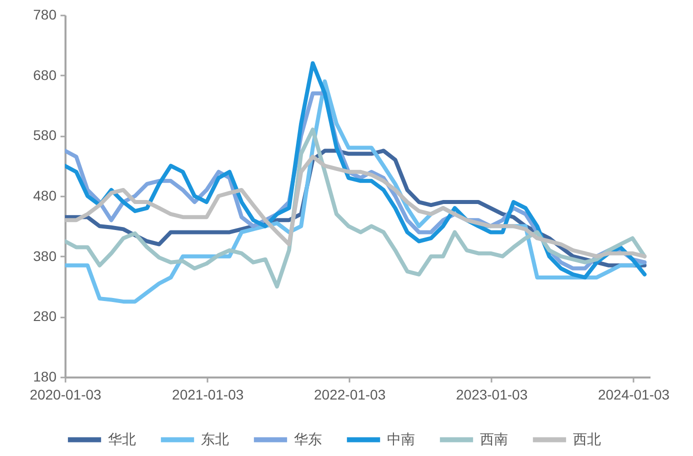 This screenshot has height=456, width=693. I want to click on x-tick-label: 2022-01-03, so click(350, 394).